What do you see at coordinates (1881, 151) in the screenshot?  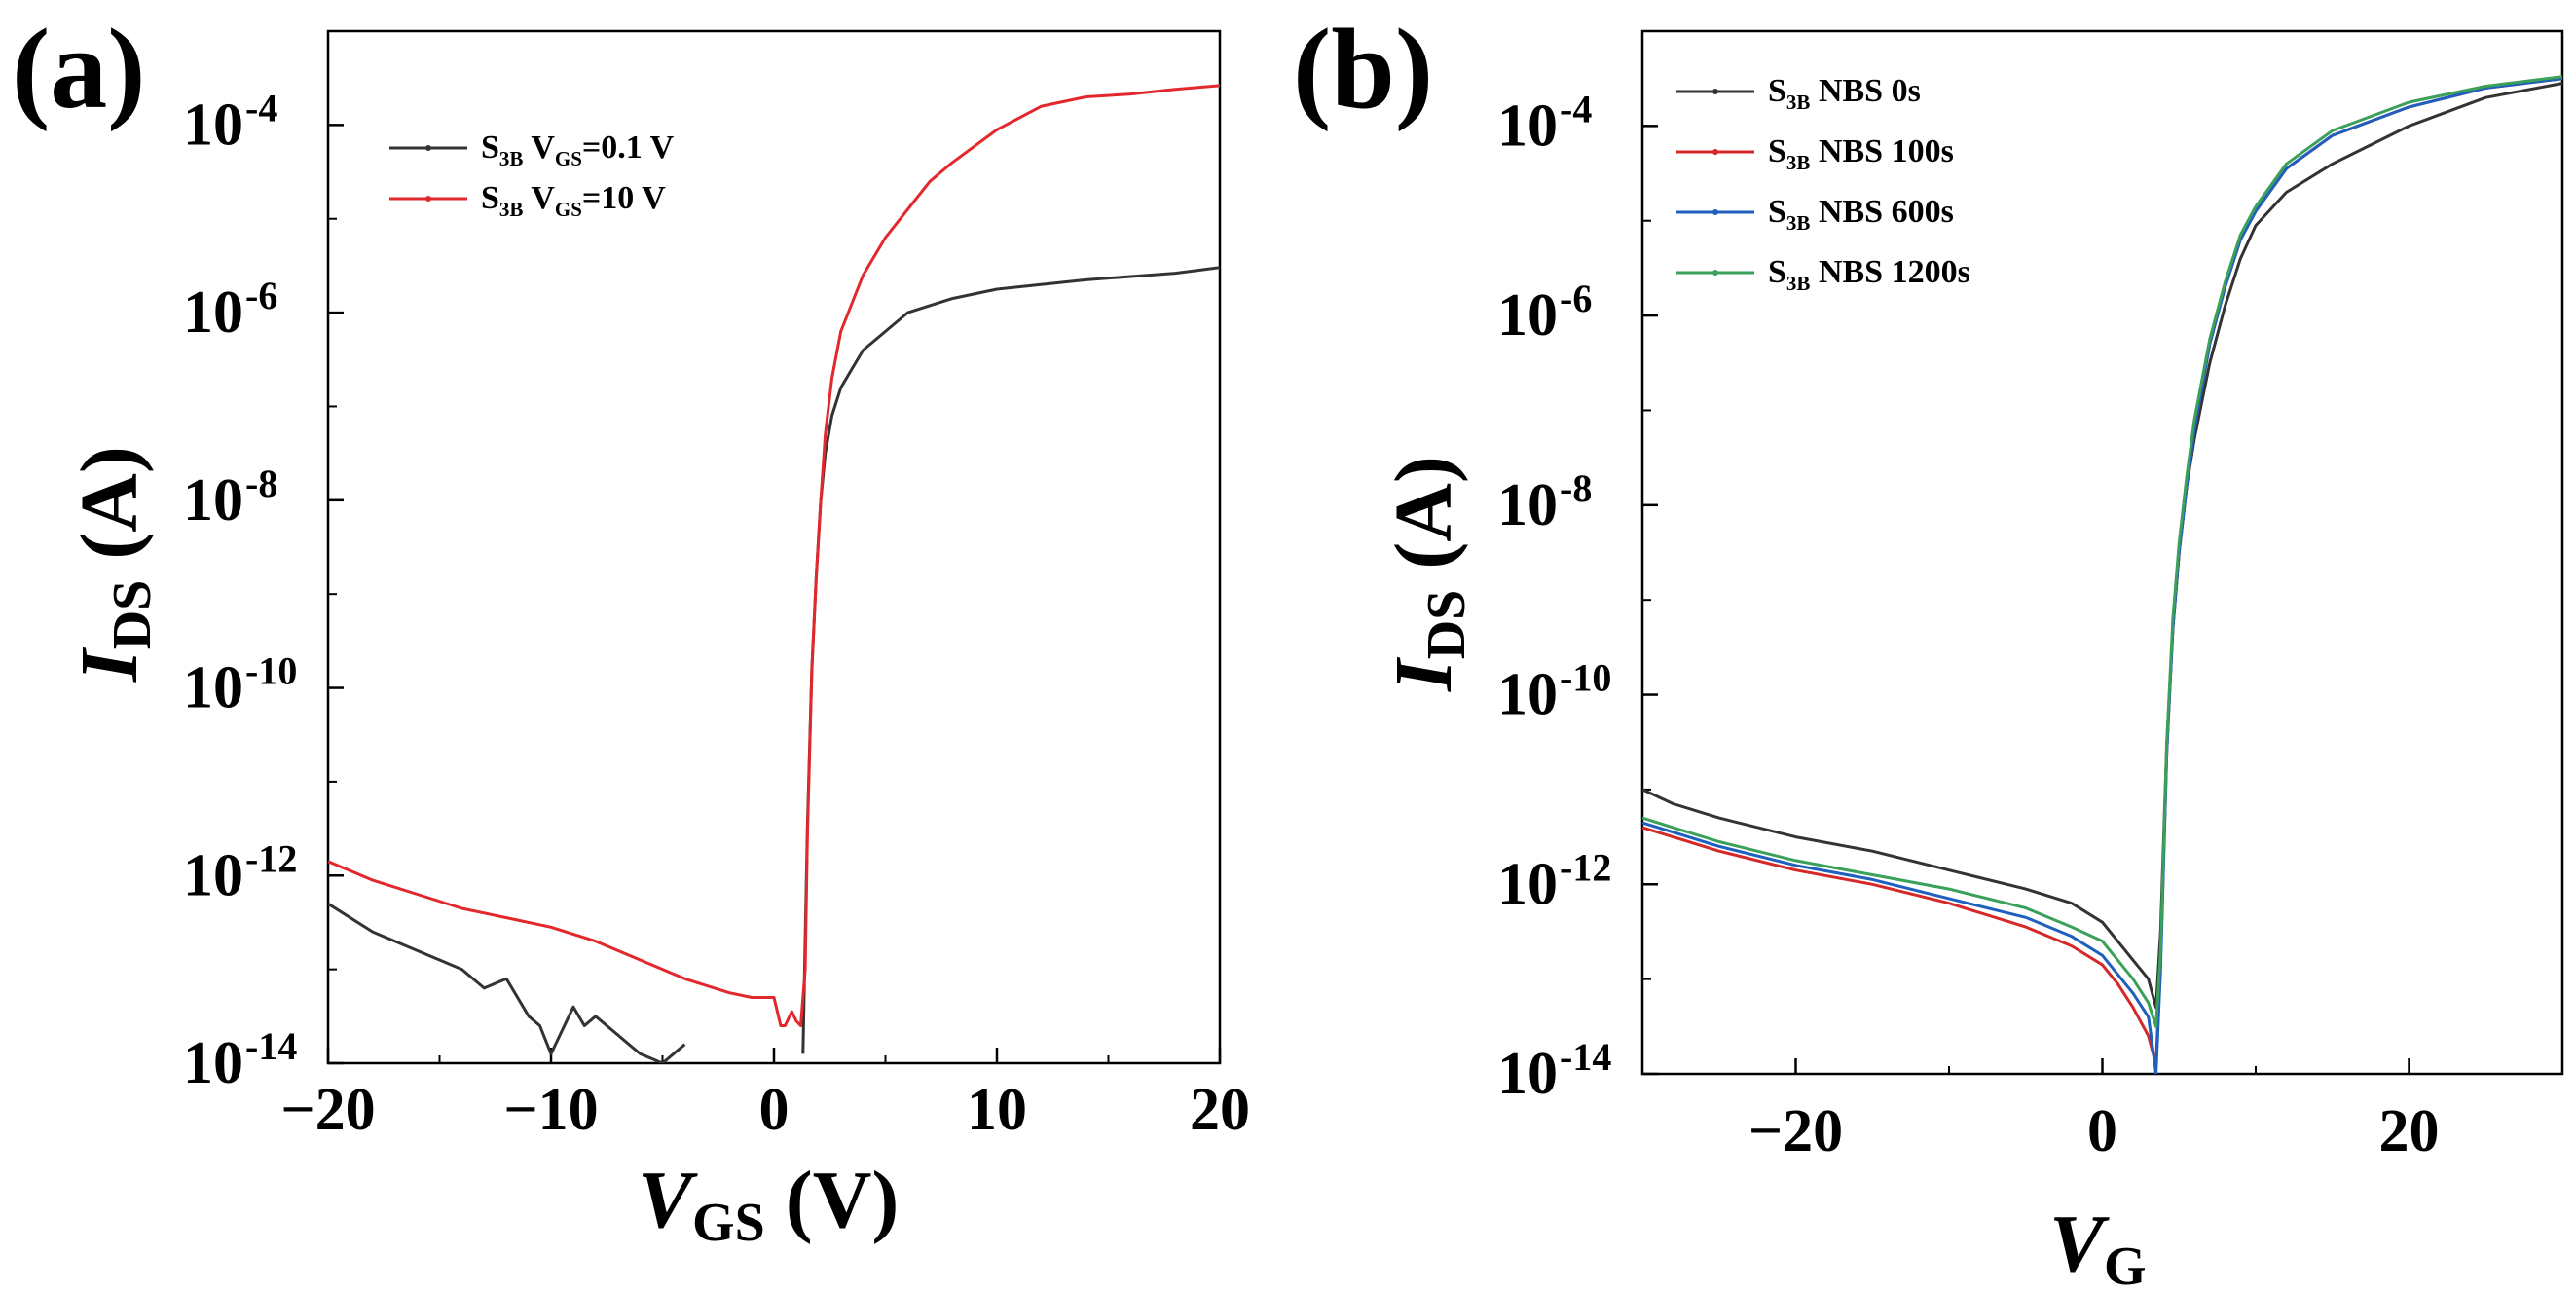 I see `legend-part-text1: NBS 100s` at bounding box center [1881, 151].